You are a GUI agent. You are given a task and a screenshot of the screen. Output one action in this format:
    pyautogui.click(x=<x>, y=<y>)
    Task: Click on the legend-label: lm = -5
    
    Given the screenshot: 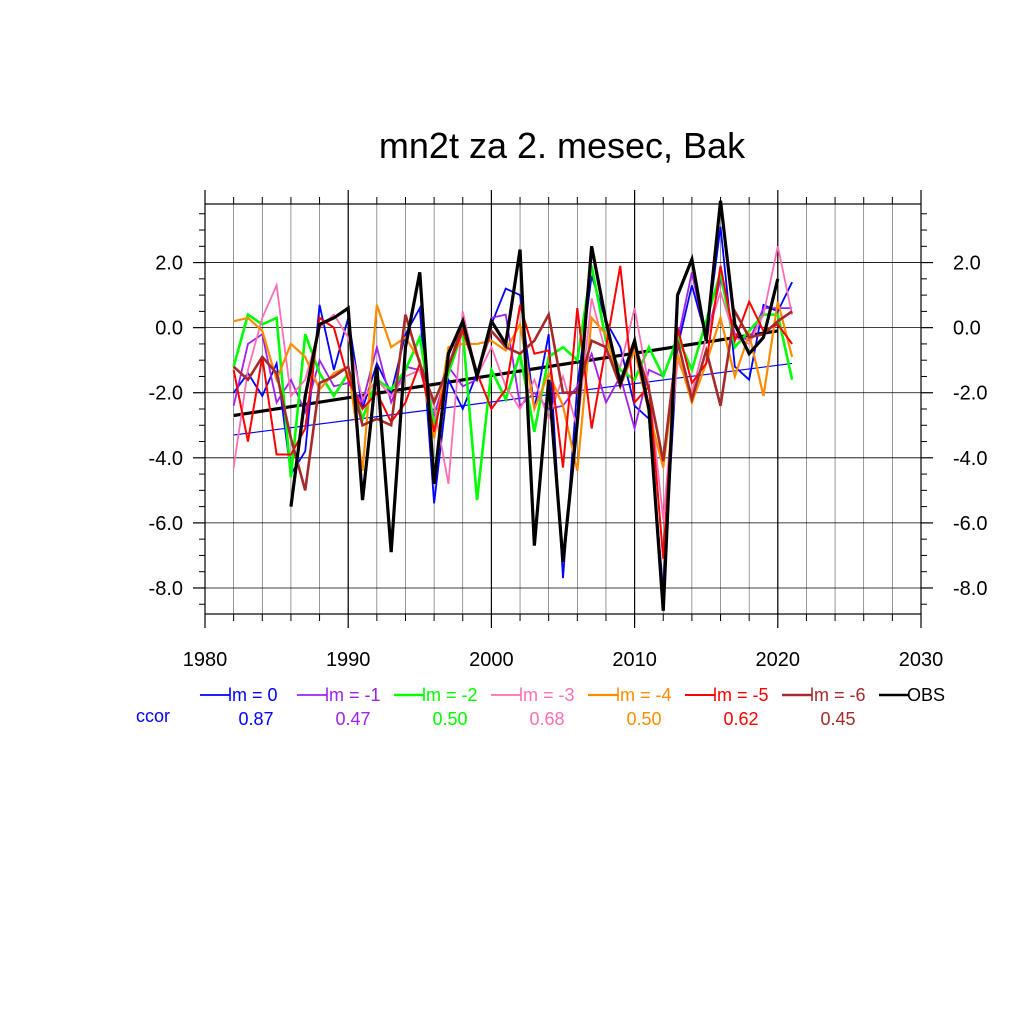 What is the action you would take?
    pyautogui.click(x=741, y=695)
    